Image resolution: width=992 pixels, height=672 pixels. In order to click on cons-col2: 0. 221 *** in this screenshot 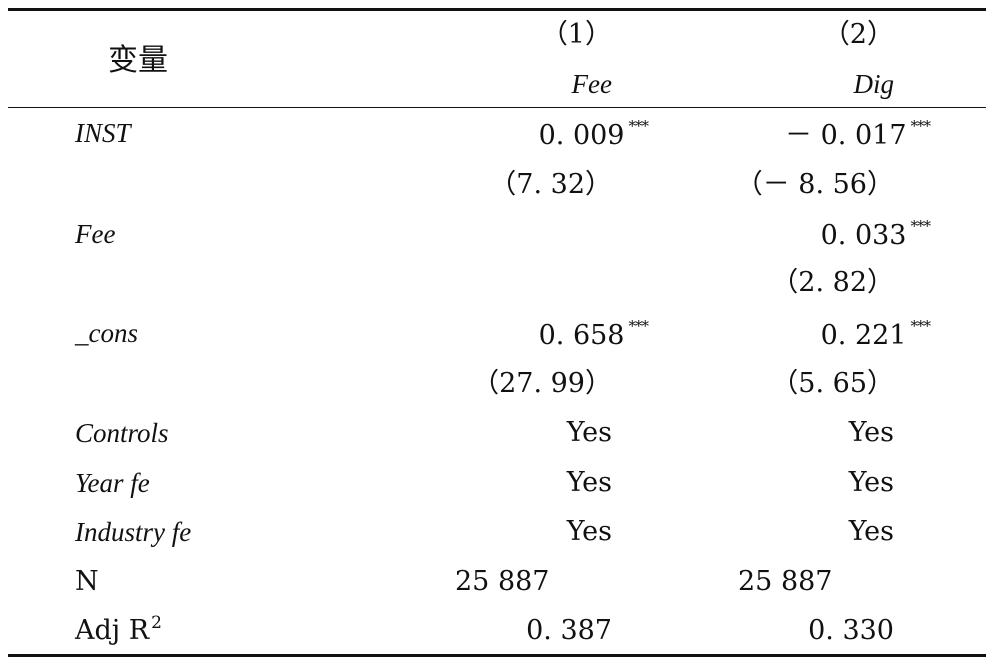, I will do `click(875, 336)`.